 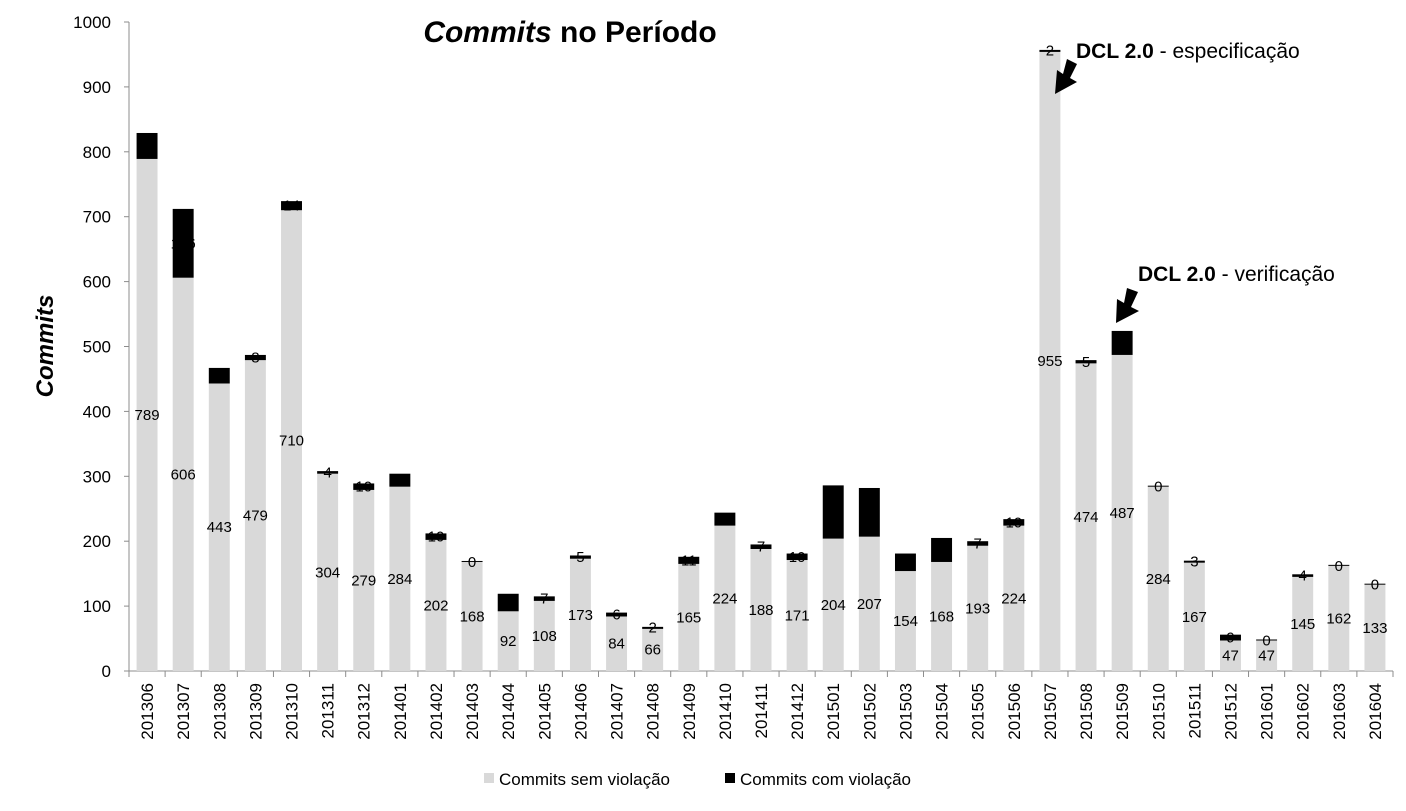 What do you see at coordinates (730, 778) in the screenshot?
I see `legend-swatch-com-violacao` at bounding box center [730, 778].